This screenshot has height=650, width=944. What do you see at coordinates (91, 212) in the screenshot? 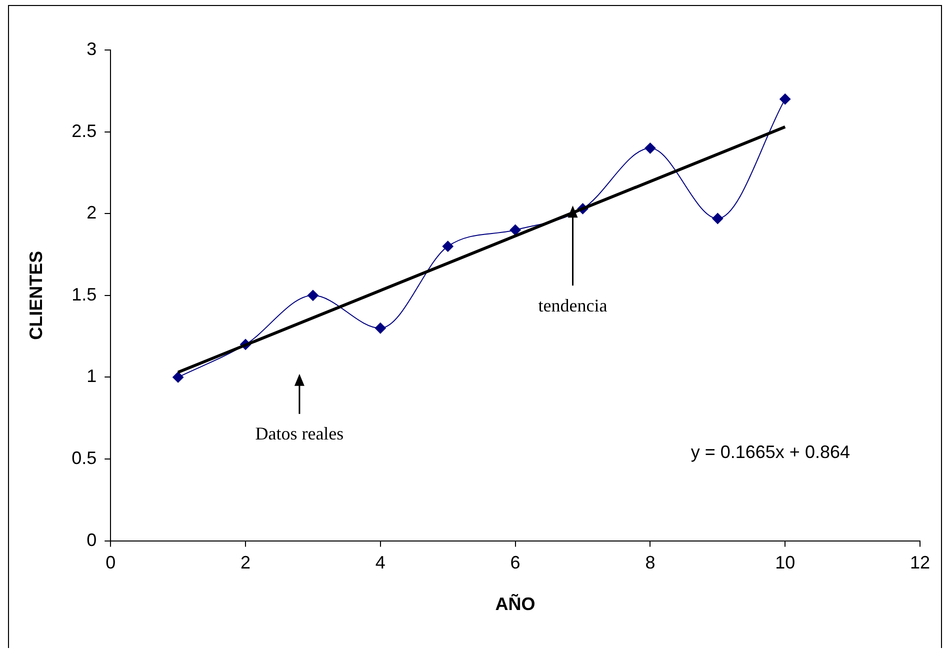
I see `y-tick-label: 2` at bounding box center [91, 212].